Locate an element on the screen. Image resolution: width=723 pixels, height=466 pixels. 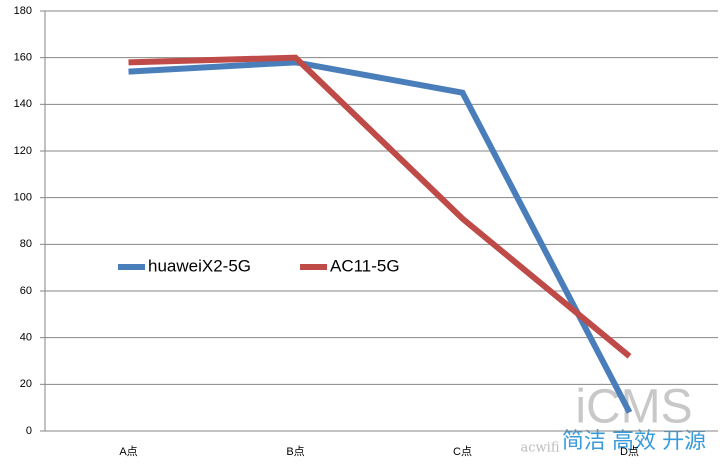
watermark-slogan: 简洁 高效 开源 is located at coordinates (634, 440).